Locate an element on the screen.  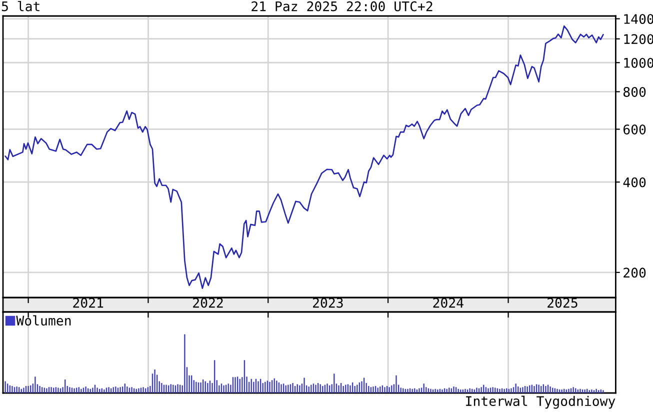
y-tick-label: 800 is located at coordinates (634, 91).